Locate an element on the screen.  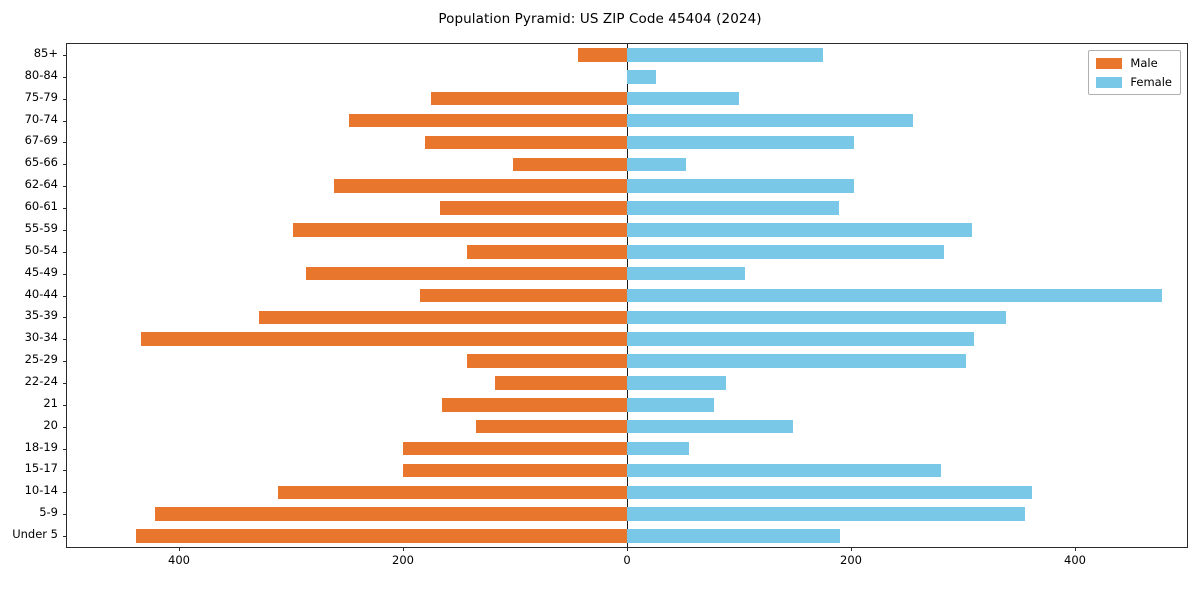
y-tick-label: 60-61 is located at coordinates (41, 206).